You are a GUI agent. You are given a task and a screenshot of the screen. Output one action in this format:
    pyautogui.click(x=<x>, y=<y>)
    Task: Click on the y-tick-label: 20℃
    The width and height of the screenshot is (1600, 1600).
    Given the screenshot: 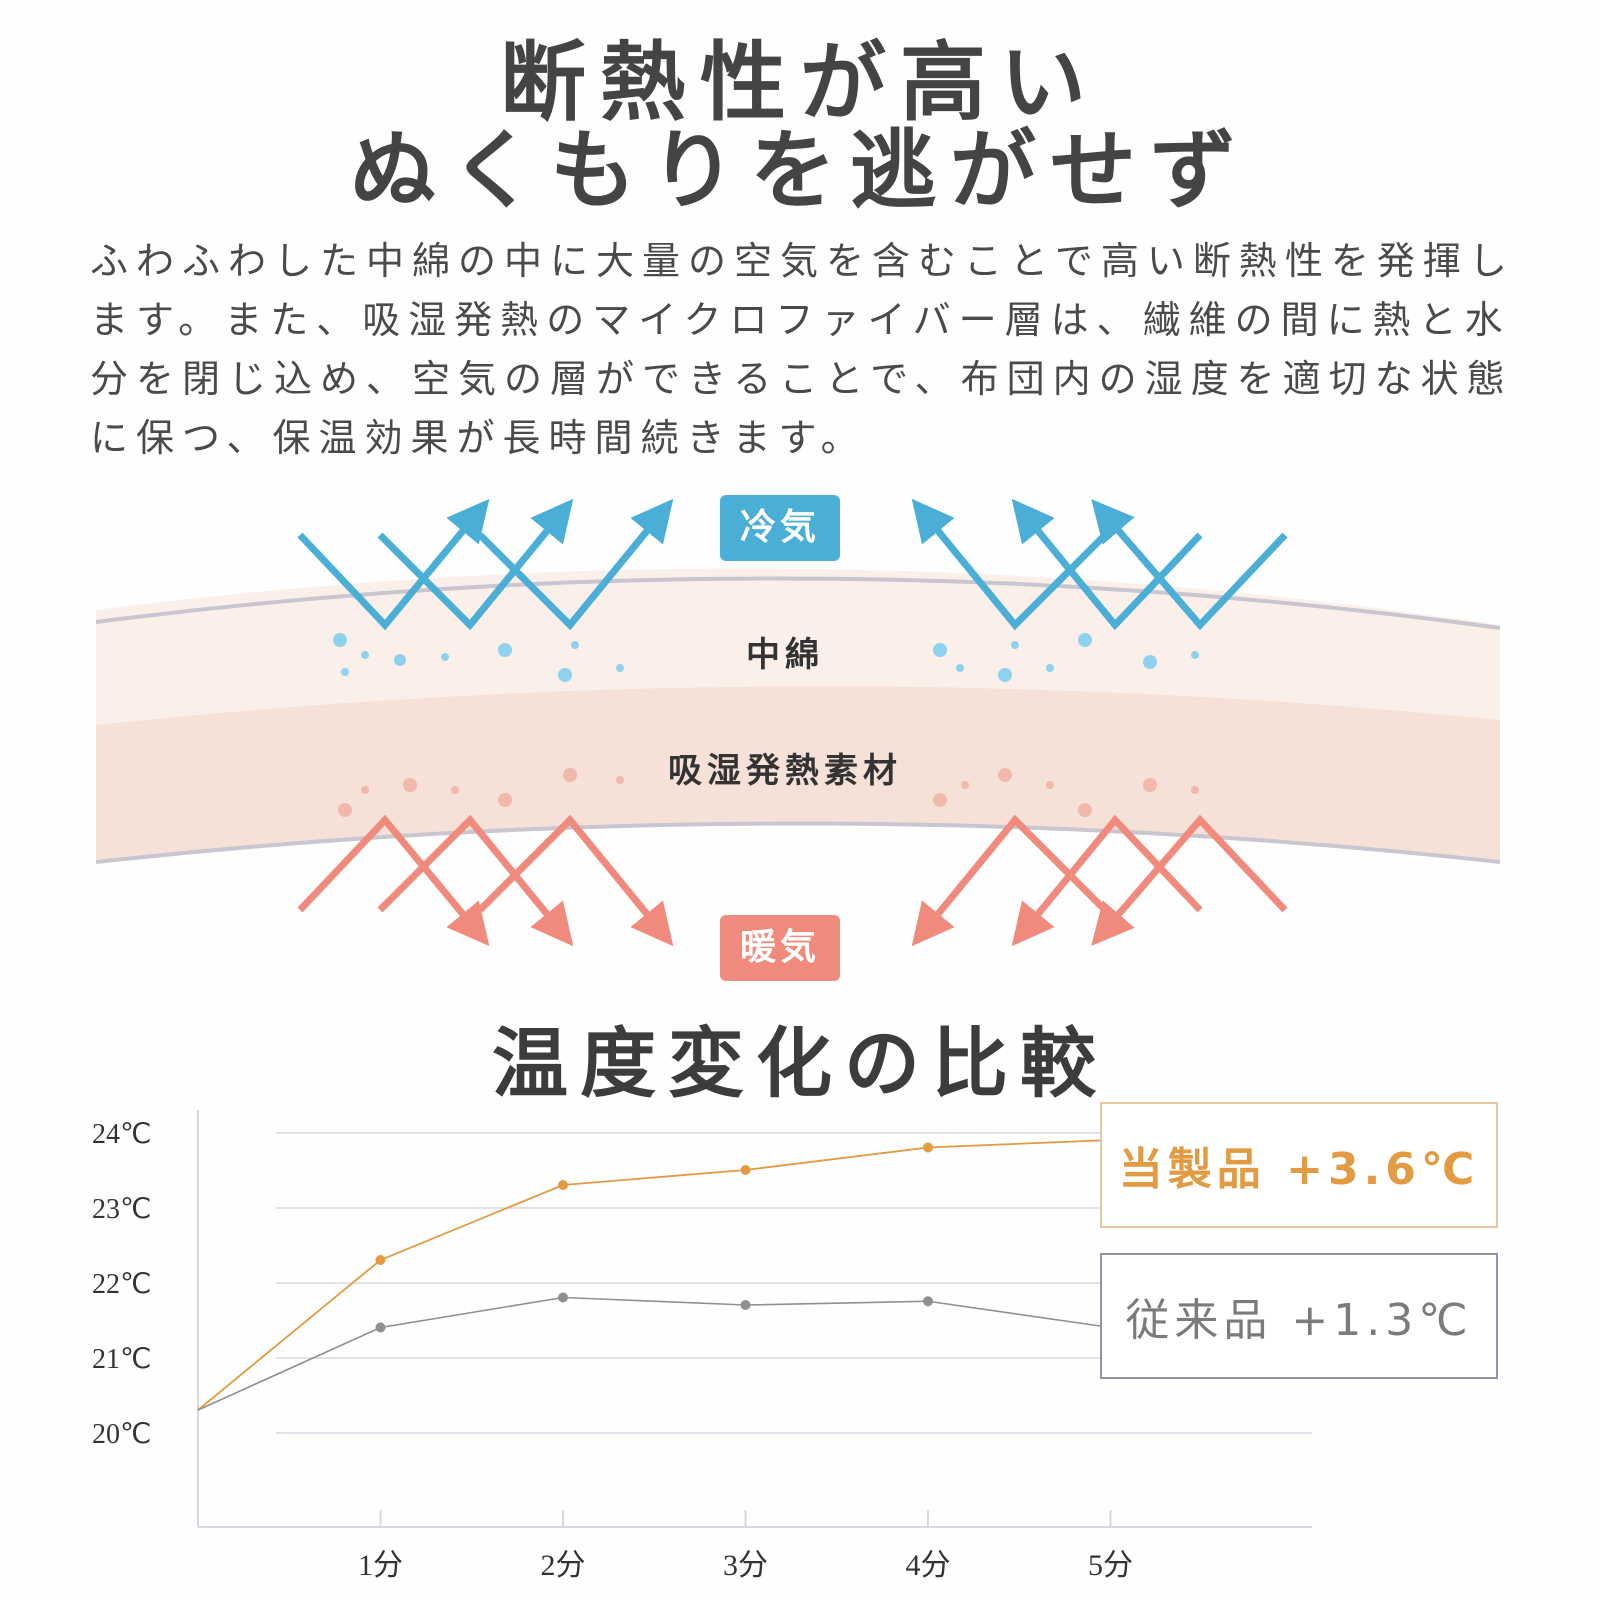 What is the action you would take?
    pyautogui.click(x=121, y=1434)
    